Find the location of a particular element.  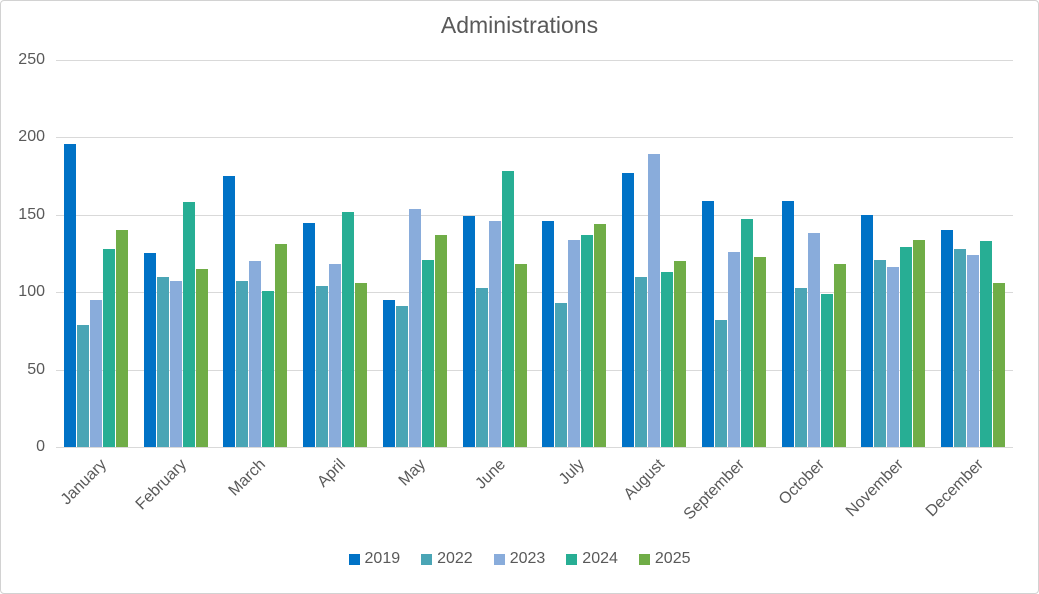

bar-2024-july is located at coordinates (587, 341).